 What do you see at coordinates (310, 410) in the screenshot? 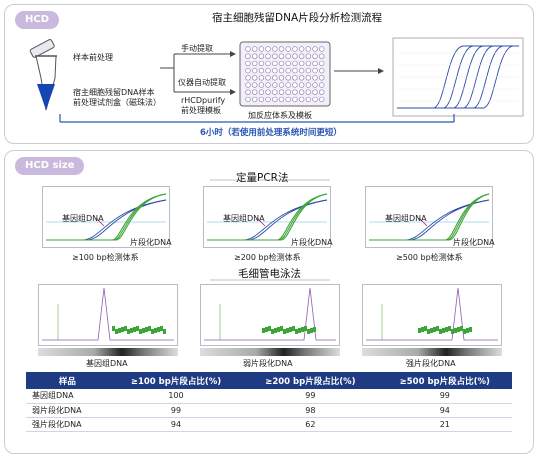
I see `table-cell: 98` at bounding box center [310, 410].